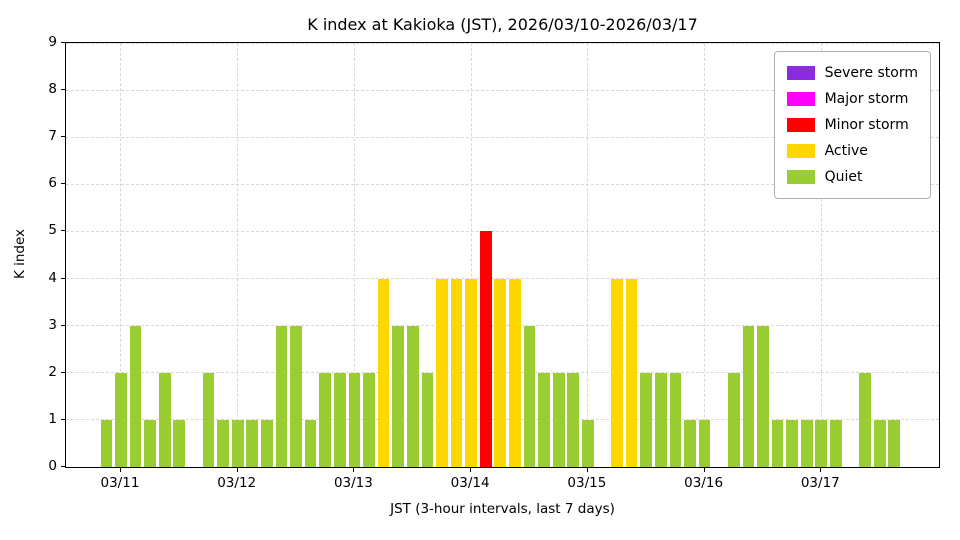 Image resolution: width=960 pixels, height=540 pixels. I want to click on y-tick-label: 7, so click(52, 136).